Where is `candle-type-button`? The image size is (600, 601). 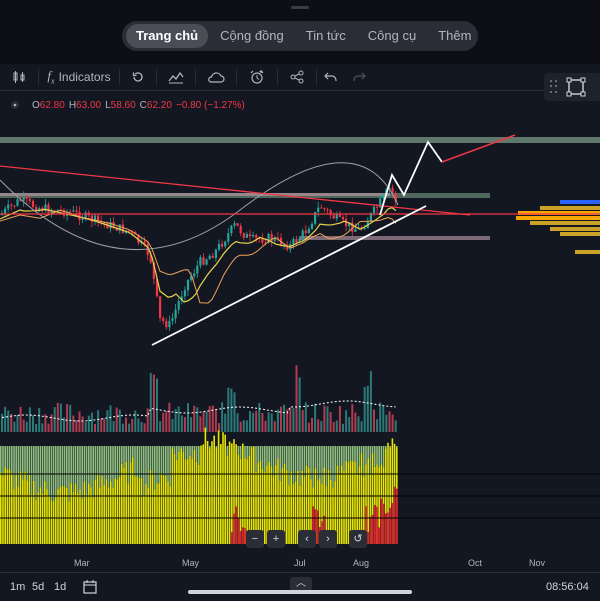
candle-type-button is located at coordinates (19, 77).